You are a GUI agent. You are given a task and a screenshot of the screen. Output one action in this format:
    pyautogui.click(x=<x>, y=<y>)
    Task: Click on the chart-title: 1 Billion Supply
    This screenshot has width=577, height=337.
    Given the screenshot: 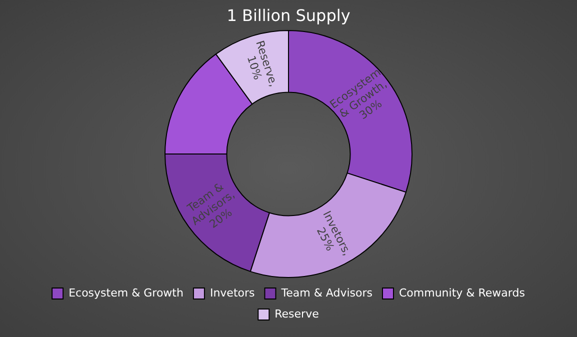 What is the action you would take?
    pyautogui.click(x=289, y=15)
    